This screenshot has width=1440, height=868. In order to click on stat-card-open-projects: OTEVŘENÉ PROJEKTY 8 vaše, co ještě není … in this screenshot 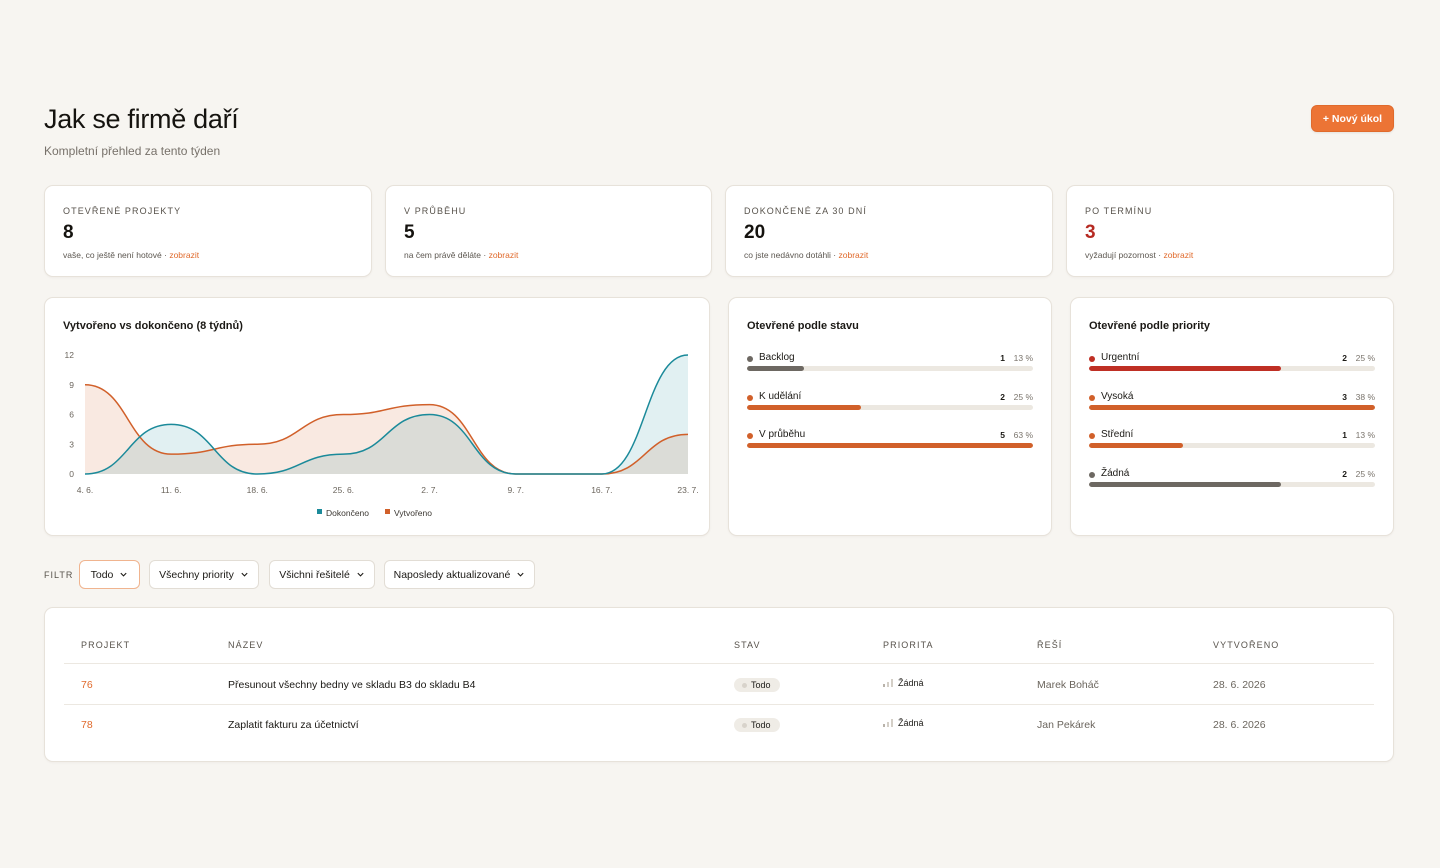, I will do `click(208, 231)`.